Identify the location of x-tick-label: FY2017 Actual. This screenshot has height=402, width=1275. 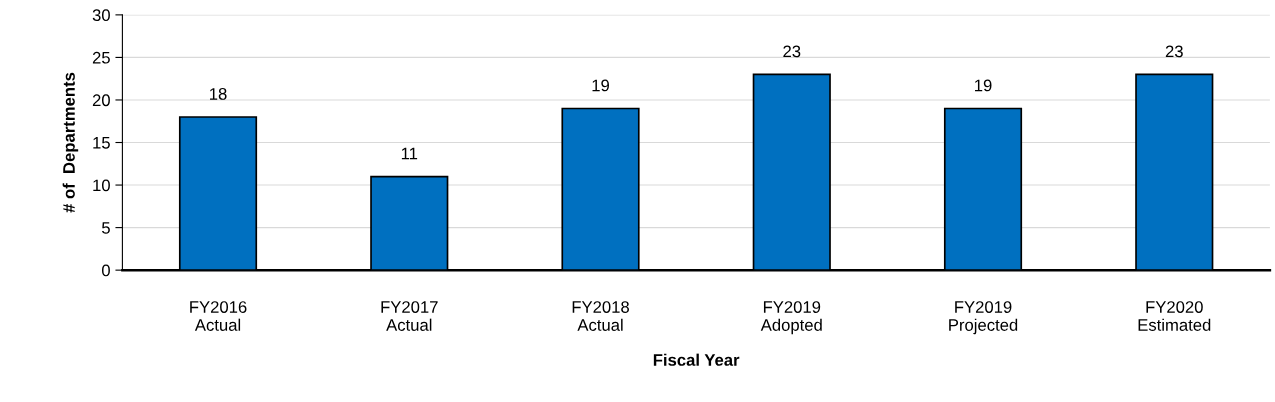
(409, 316).